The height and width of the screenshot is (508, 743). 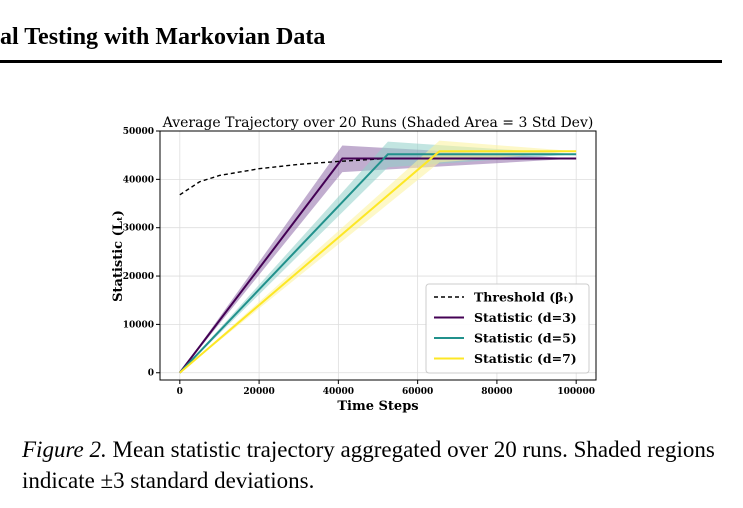 I want to click on x-axis-label: Time Steps, so click(x=377, y=406).